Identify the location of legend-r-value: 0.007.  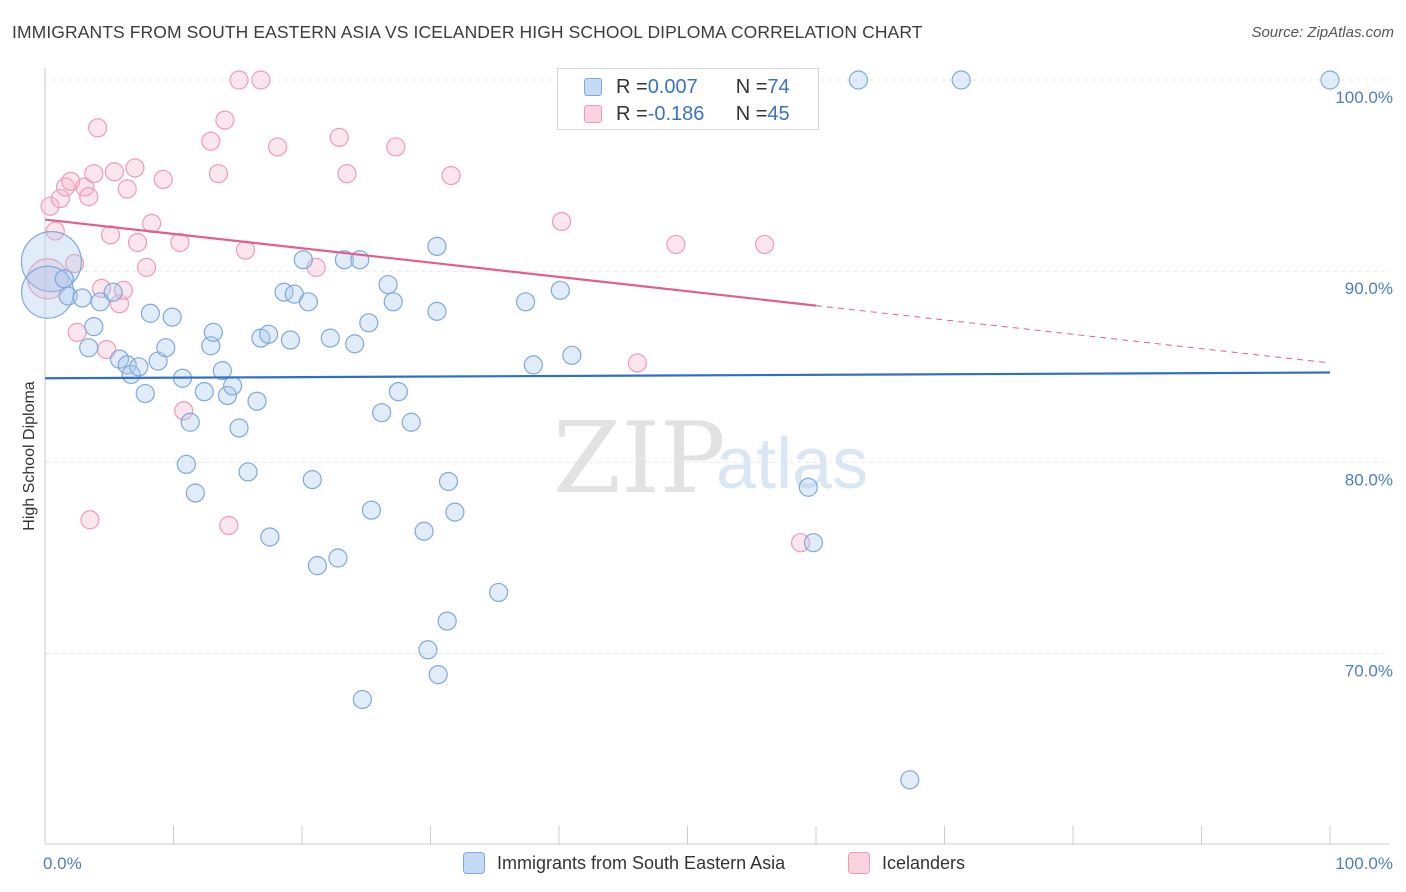
(672, 86).